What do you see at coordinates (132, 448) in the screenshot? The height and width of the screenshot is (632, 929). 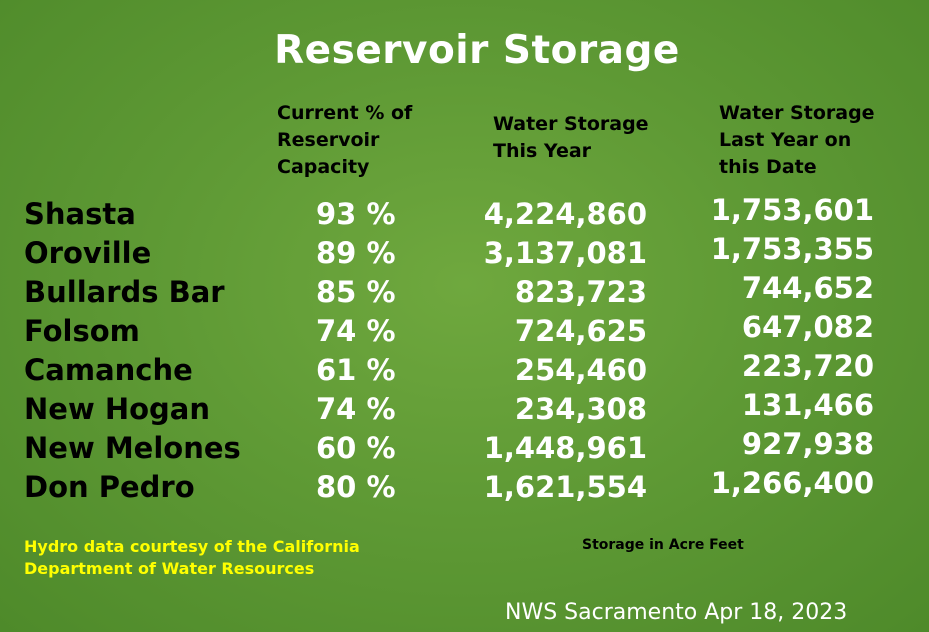 I see `reservoir-name: New Melones` at bounding box center [132, 448].